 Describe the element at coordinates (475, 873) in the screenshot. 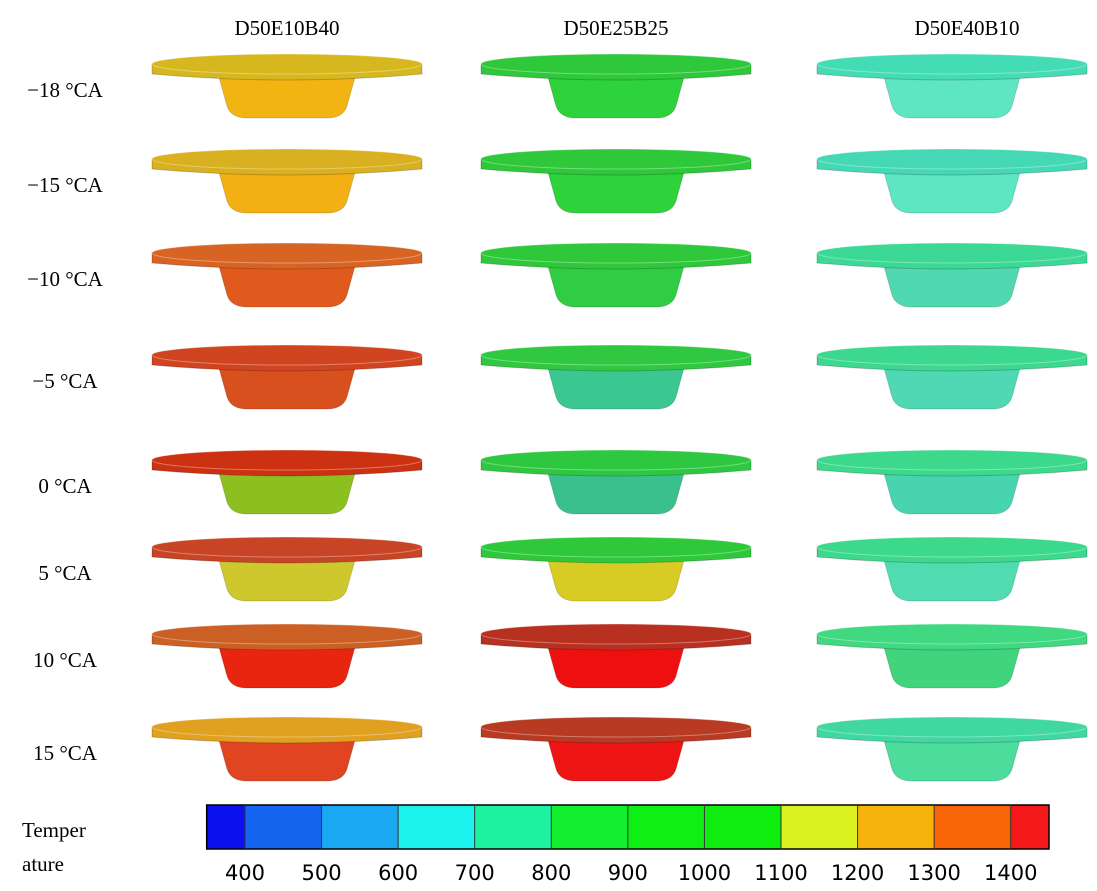

I see `colorbar-tick-label: 700` at that location.